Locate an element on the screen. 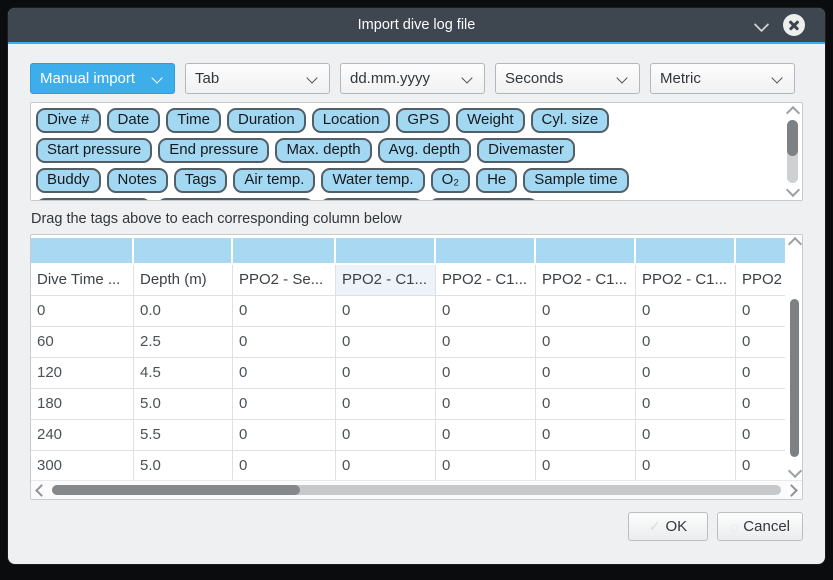 The image size is (833, 580). scroll-left-icon is located at coordinates (41, 490).